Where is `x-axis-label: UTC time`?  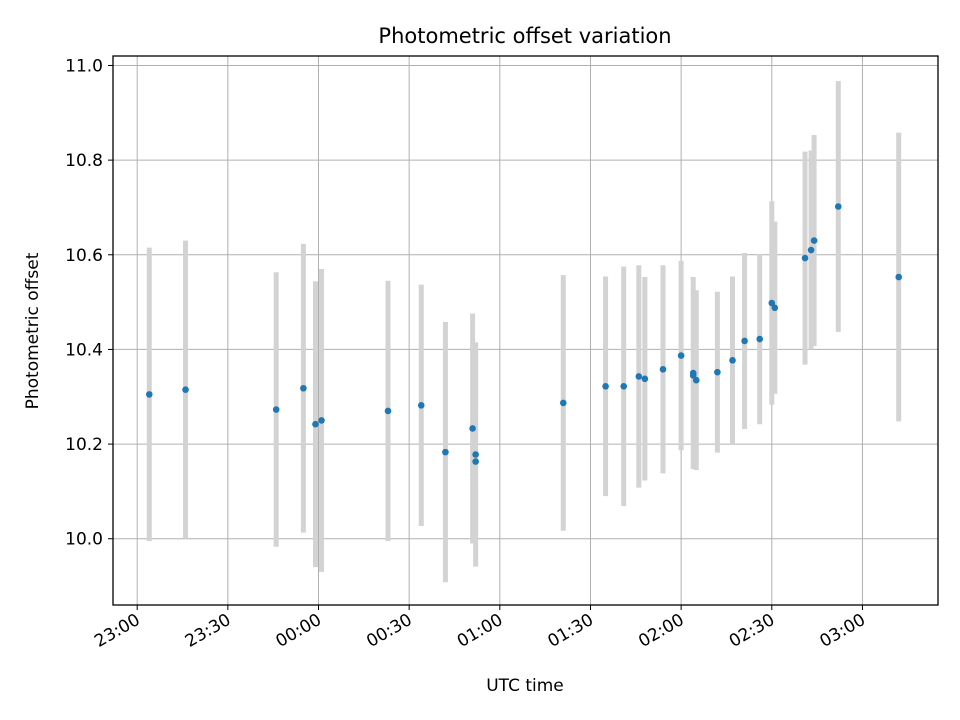 x-axis-label: UTC time is located at coordinates (525, 686).